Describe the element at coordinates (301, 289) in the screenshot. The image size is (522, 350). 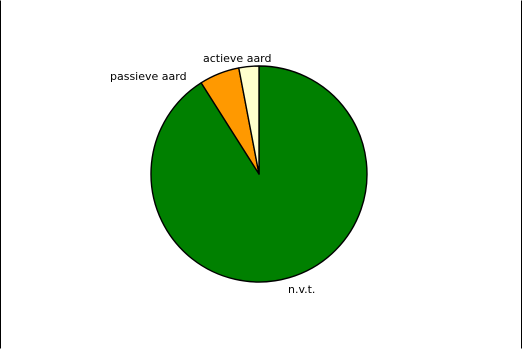
I see `slice-label-n-v-t: n.v.t.` at that location.